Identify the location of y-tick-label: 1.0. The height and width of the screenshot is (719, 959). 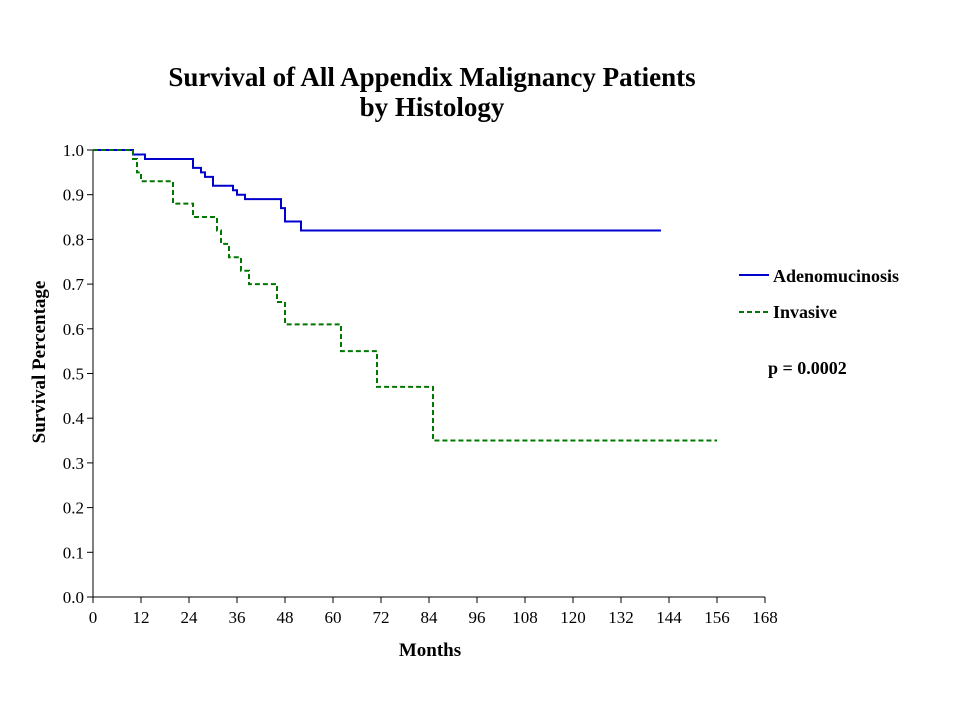
(73, 150).